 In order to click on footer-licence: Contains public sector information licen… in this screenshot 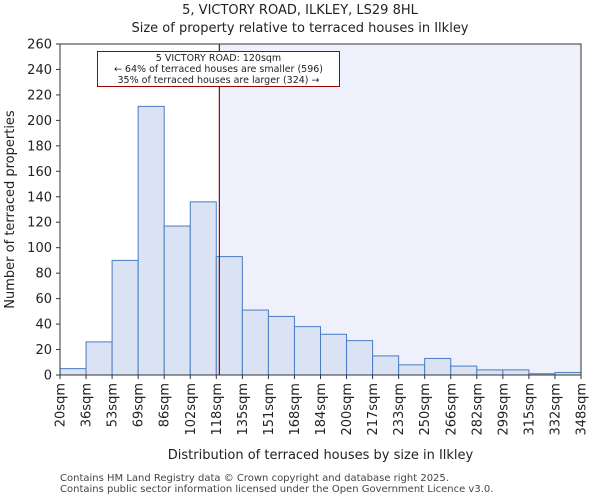, I will do `click(277, 489)`.